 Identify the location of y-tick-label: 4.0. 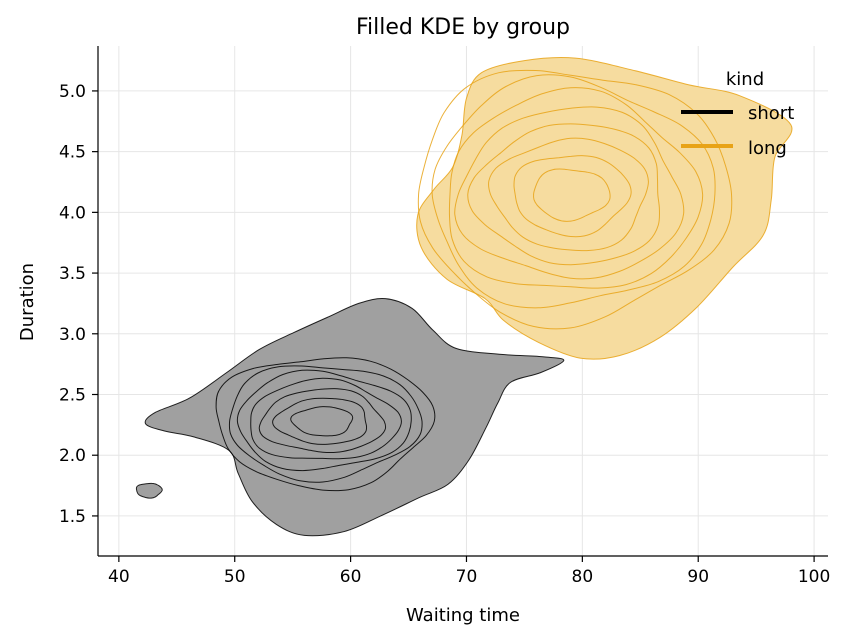
(72, 213).